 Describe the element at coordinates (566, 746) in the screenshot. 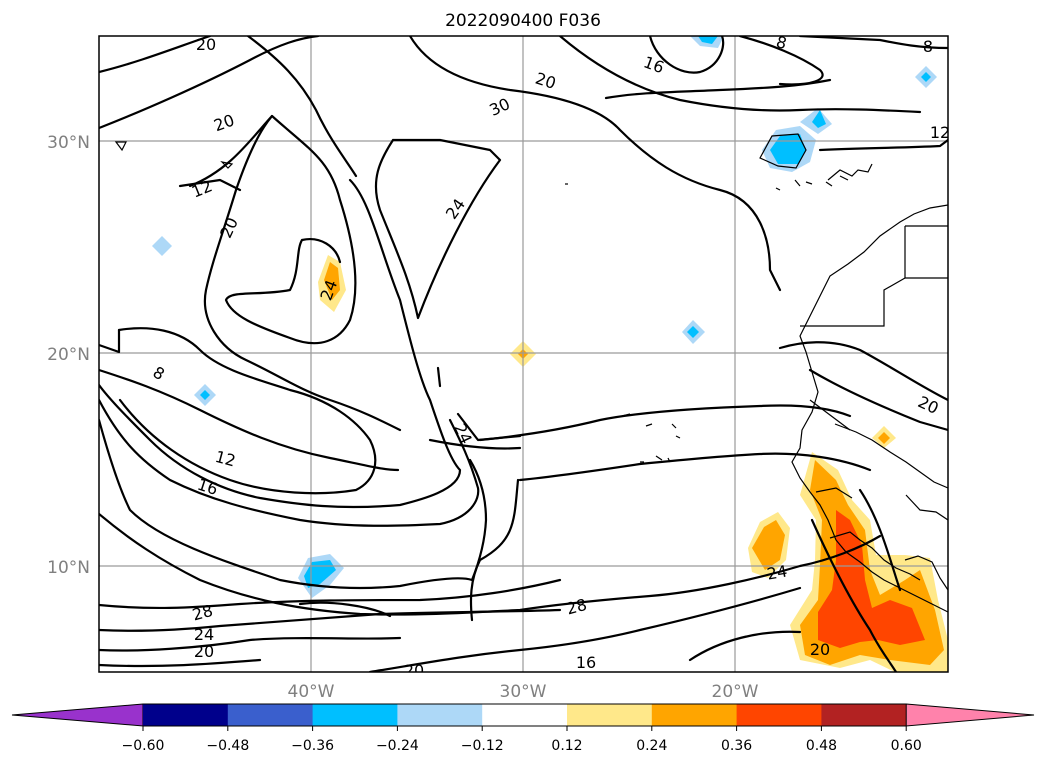

I see `colorbar-tick-label: 0.12` at that location.